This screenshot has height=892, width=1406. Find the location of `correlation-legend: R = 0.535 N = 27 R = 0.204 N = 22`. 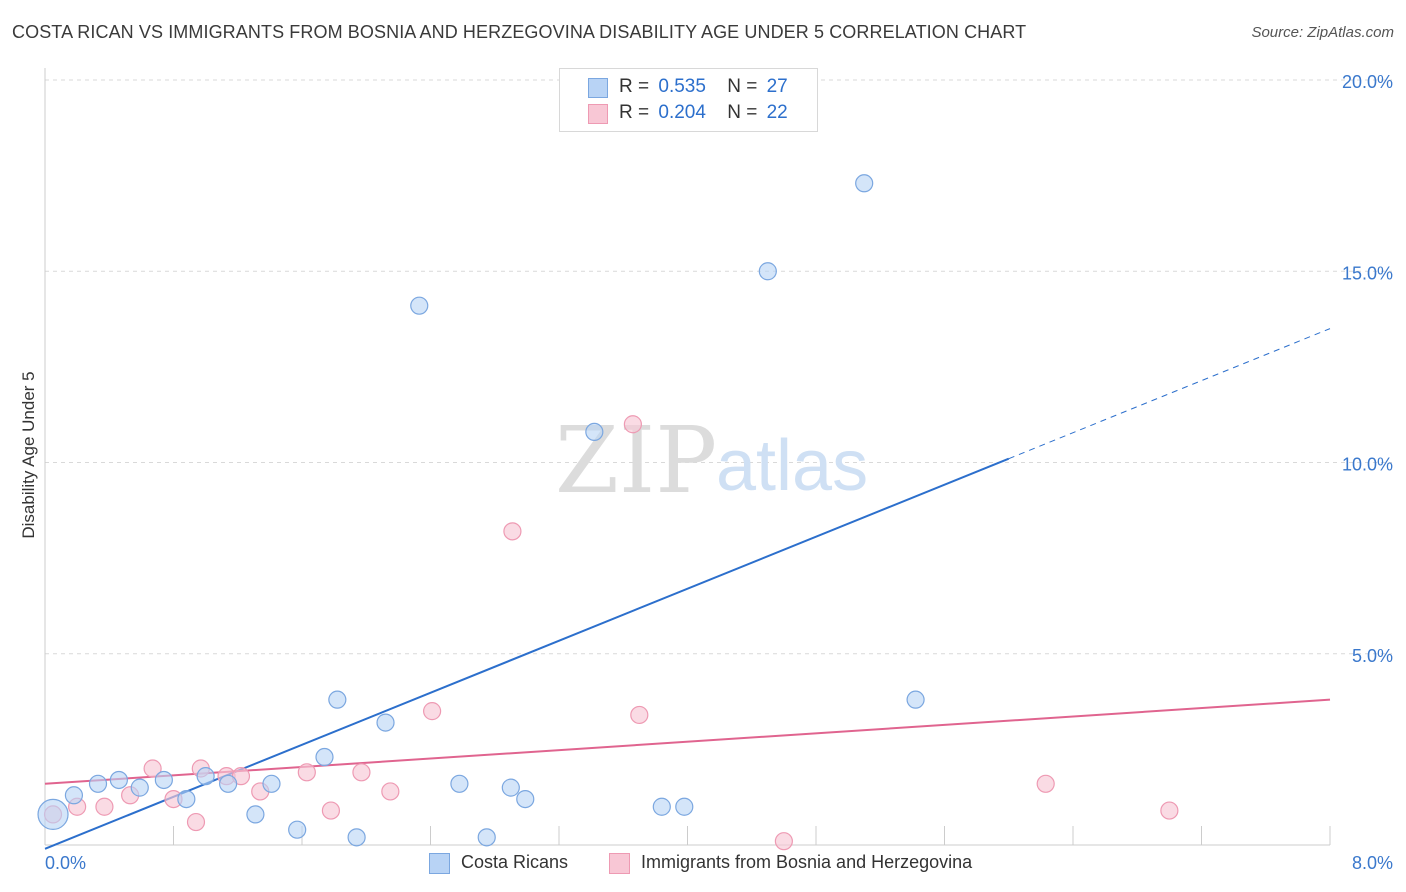

correlation-legend: R = 0.535 N = 27 R = 0.204 N = 22 is located at coordinates (688, 100).